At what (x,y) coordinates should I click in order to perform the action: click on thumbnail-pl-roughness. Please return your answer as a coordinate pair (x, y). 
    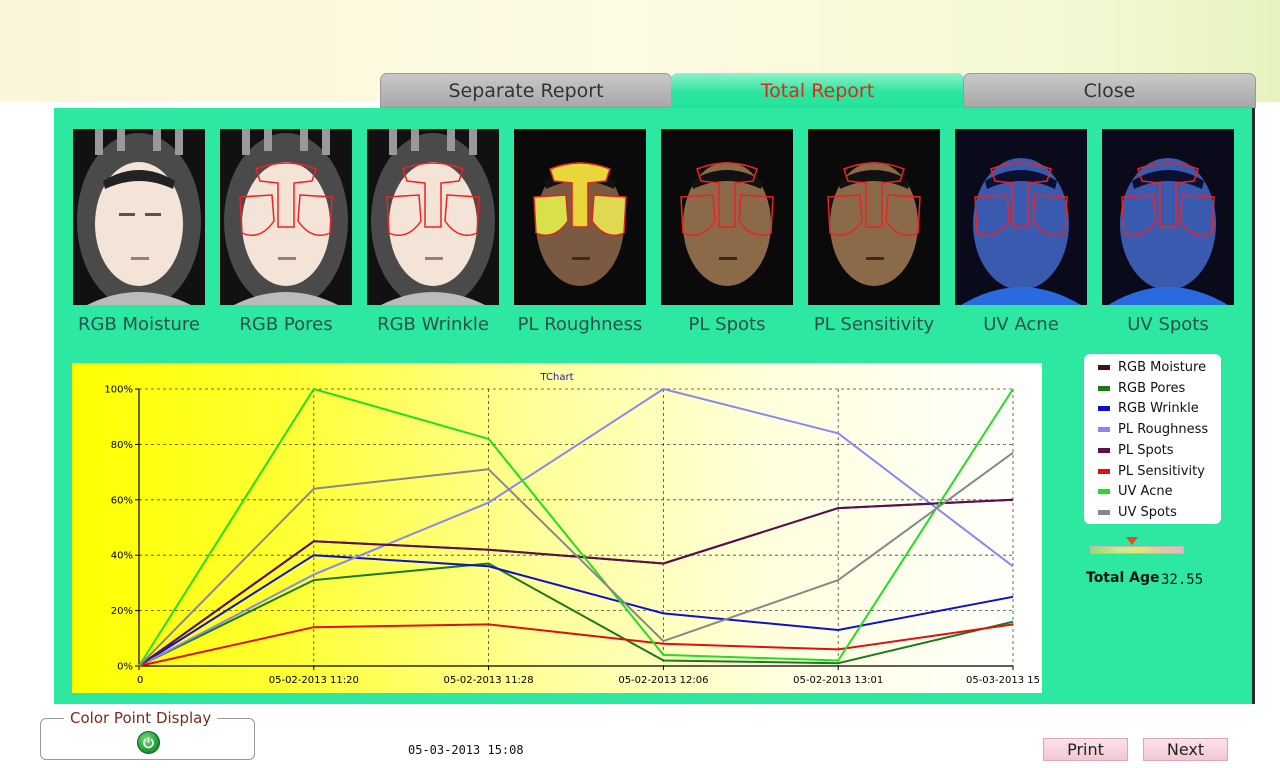
    Looking at the image, I should click on (580, 217).